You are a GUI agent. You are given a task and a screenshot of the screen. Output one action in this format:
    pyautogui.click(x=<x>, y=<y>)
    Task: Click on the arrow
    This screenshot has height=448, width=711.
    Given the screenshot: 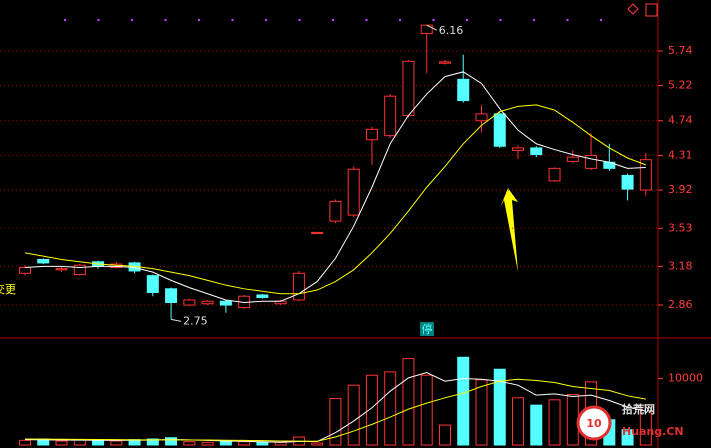 What is the action you would take?
    pyautogui.click(x=509, y=230)
    